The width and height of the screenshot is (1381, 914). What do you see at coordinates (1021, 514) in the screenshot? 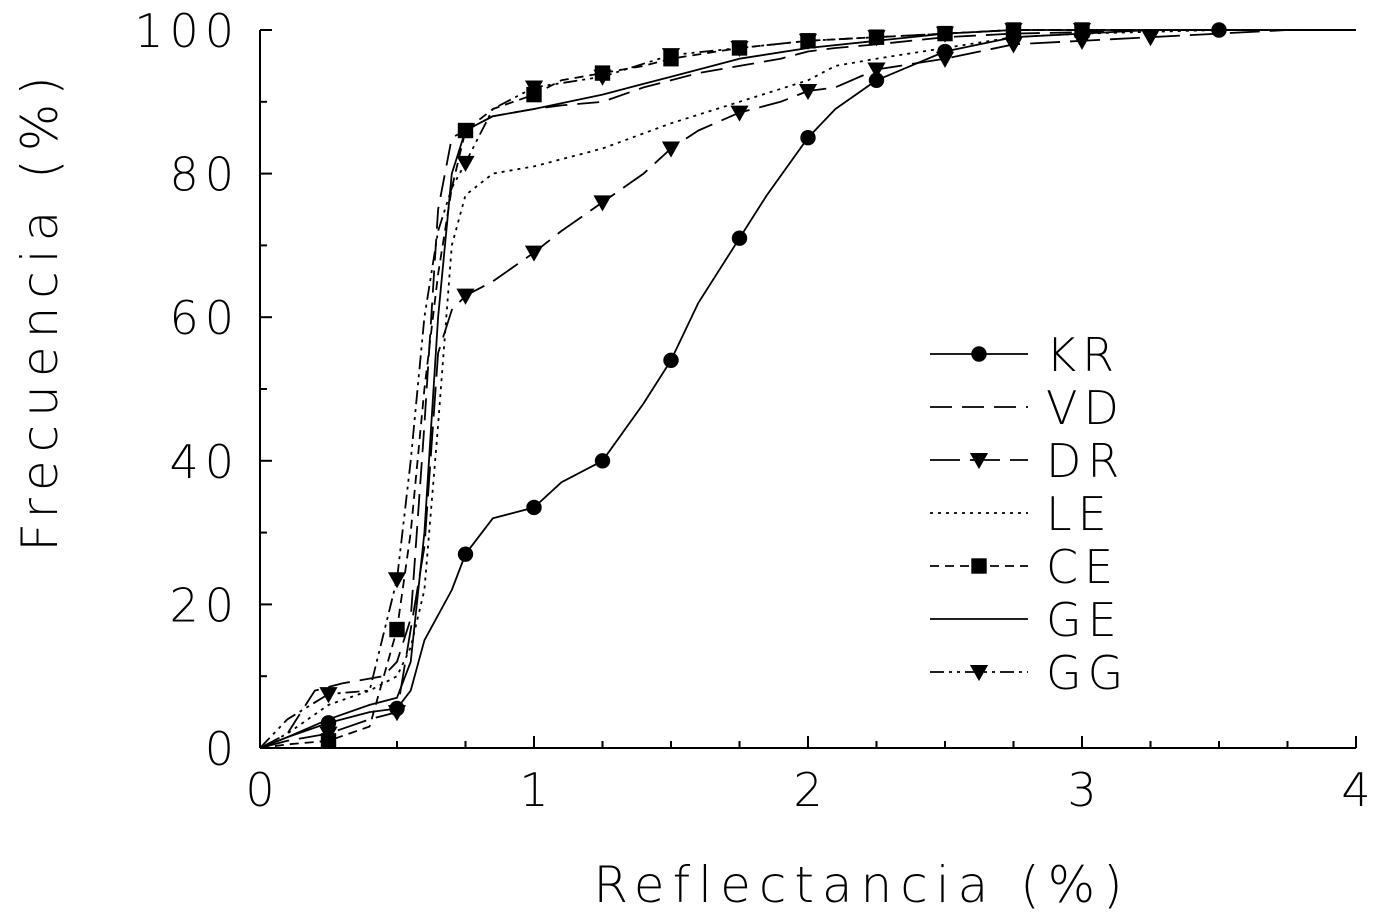
I see `legend-item-le: LE` at bounding box center [1021, 514].